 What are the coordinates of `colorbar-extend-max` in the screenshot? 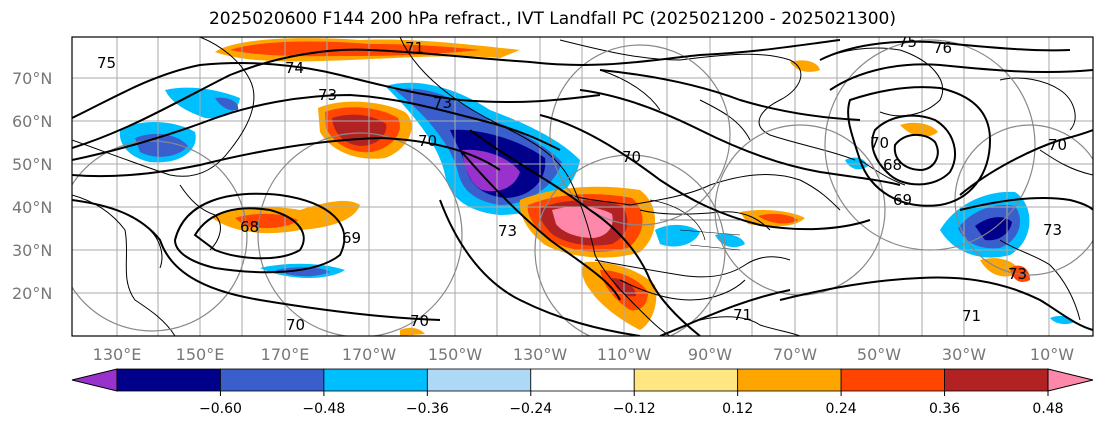 It's located at (1070, 380).